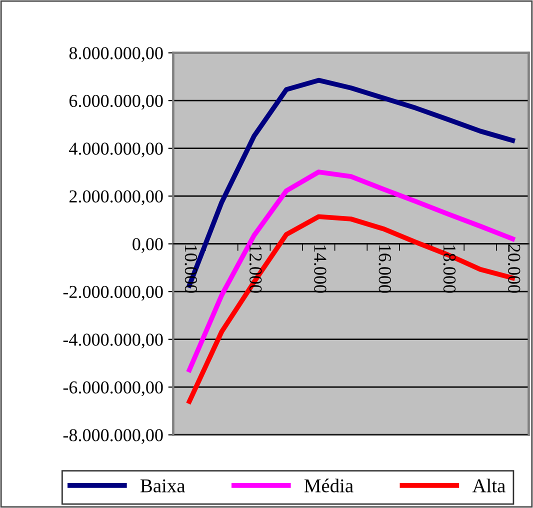 This screenshot has width=533, height=508. What do you see at coordinates (329, 485) in the screenshot?
I see `legend-label: Média` at bounding box center [329, 485].